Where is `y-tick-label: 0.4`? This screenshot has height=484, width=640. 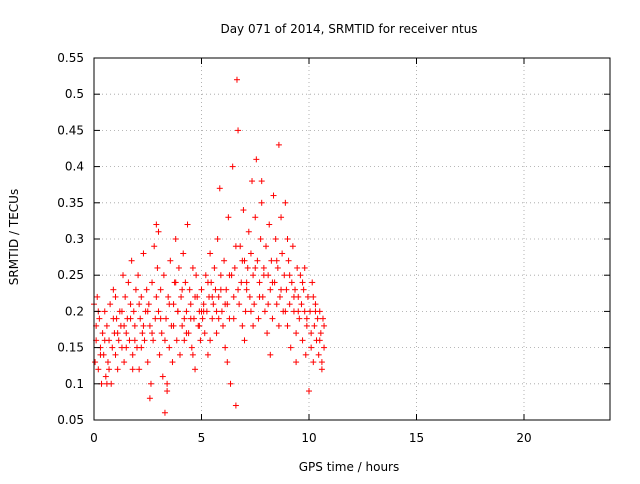
y-tick-label: 0.4 is located at coordinates (74, 167).